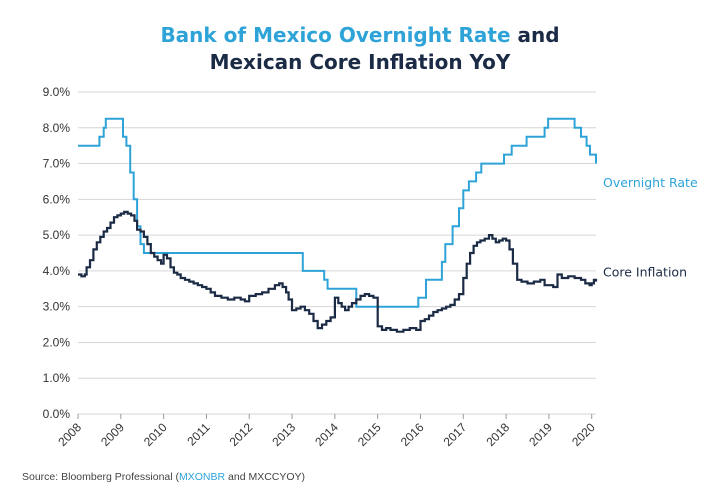 The image size is (720, 500). Describe the element at coordinates (335, 35) in the screenshot. I see `title-highlight: Bank of Mexico Overnight Rate` at that location.